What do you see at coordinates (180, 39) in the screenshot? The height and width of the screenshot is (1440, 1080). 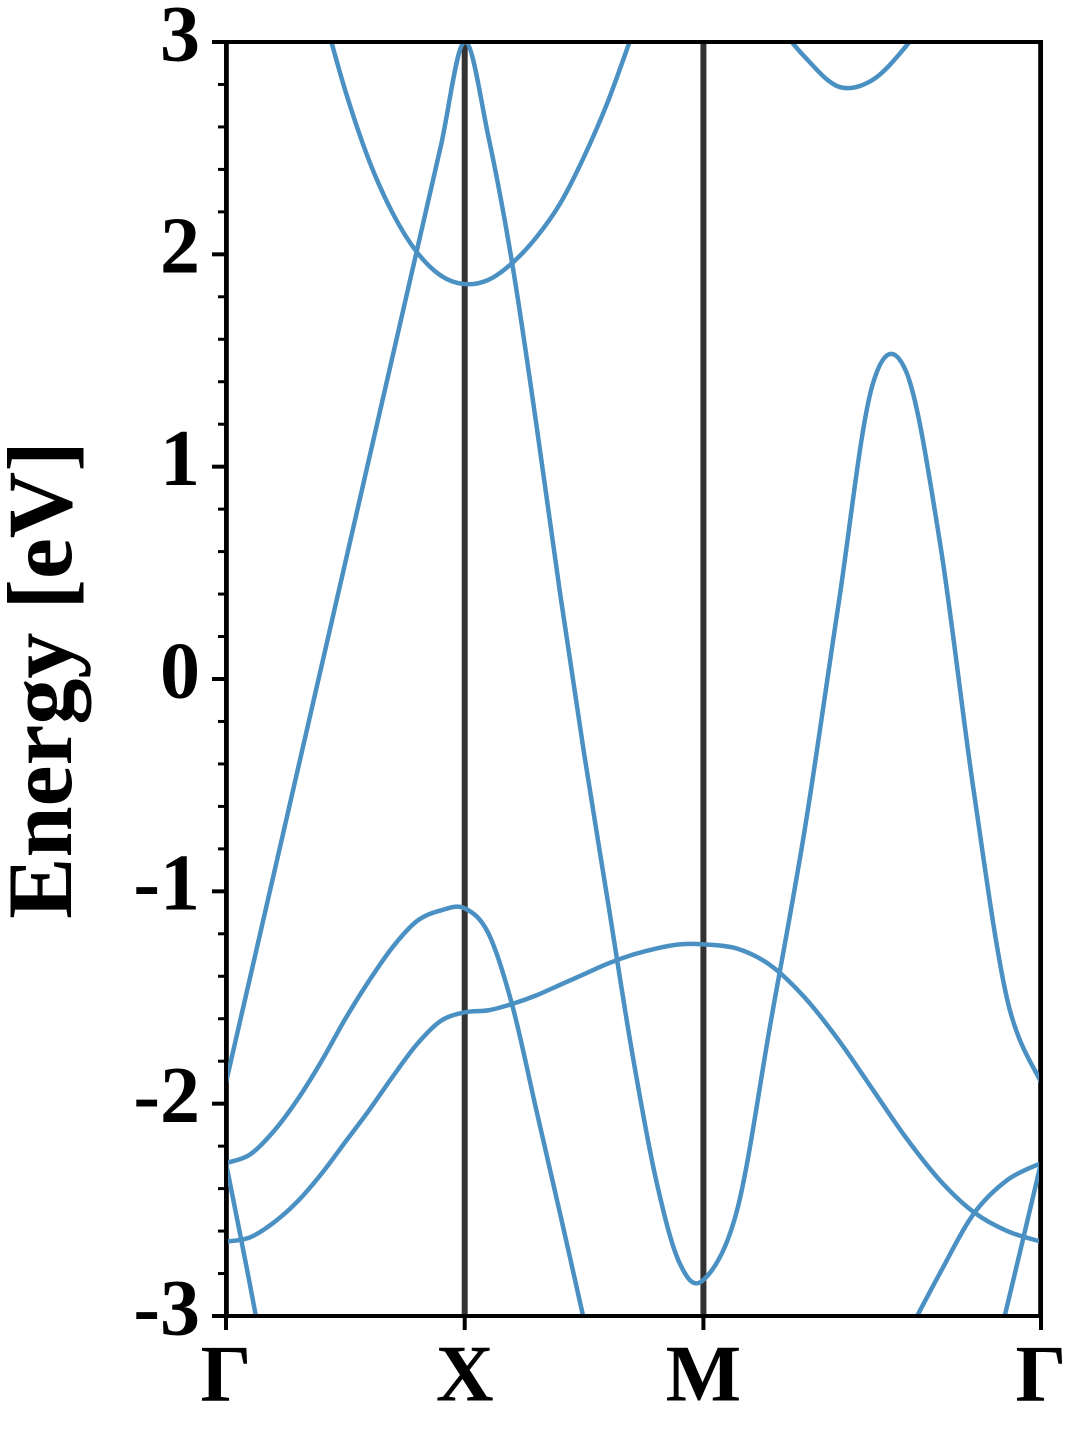 I see `y-tick-label: 3` at bounding box center [180, 39].